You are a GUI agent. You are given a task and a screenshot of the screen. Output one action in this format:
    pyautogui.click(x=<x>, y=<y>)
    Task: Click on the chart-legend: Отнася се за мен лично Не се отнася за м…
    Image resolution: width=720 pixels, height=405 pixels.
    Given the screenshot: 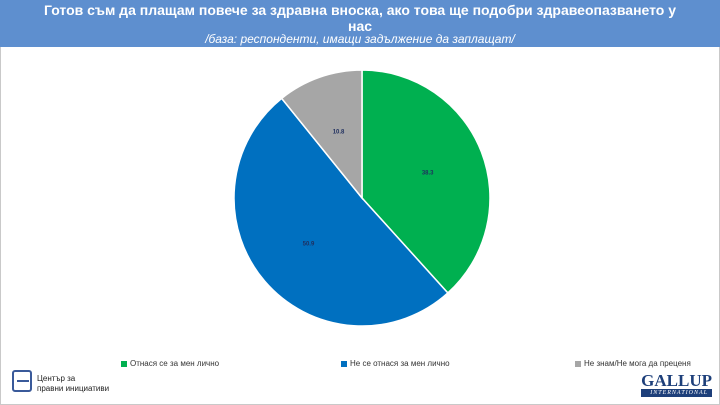 What is the action you would take?
    pyautogui.click(x=360, y=366)
    